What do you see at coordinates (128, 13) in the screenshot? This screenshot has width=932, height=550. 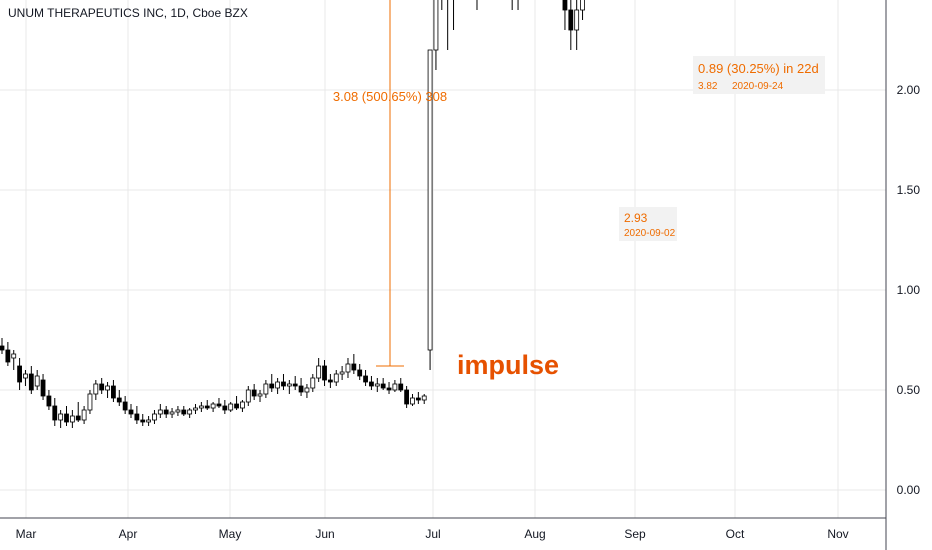 I see `chart-title: UNUM THERAPEUTICS INC, 1D, Cboe BZX` at bounding box center [128, 13].